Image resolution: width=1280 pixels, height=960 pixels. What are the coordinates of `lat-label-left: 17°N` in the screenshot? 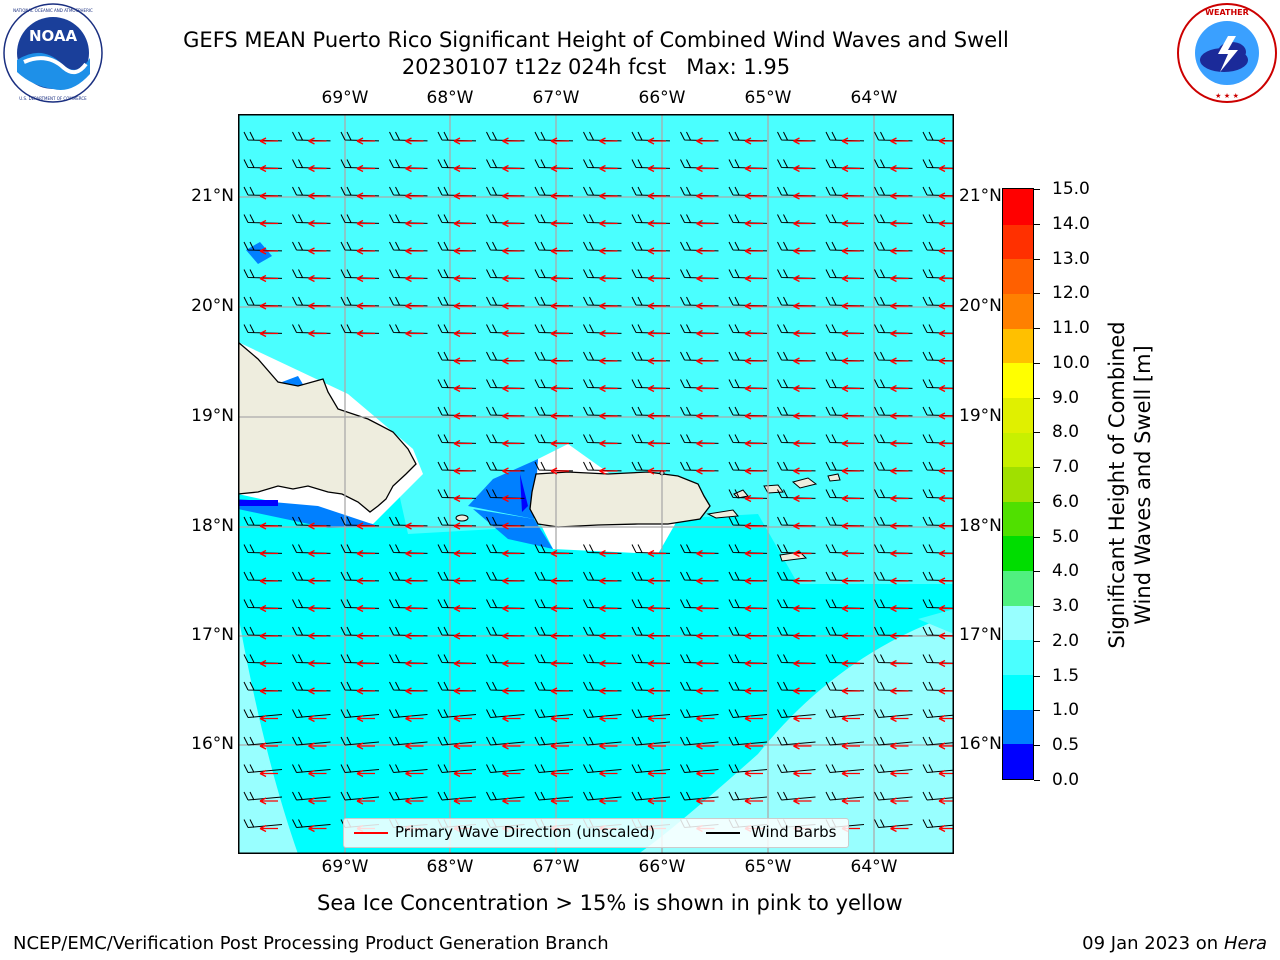 It's located at (212, 635).